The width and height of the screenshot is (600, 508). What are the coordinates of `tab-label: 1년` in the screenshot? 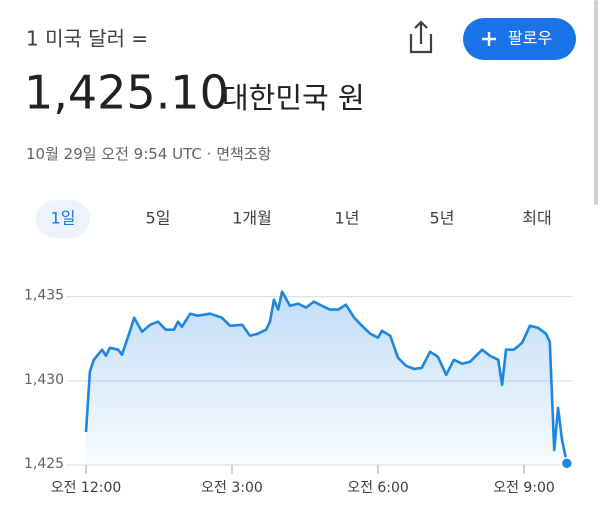 It's located at (347, 218).